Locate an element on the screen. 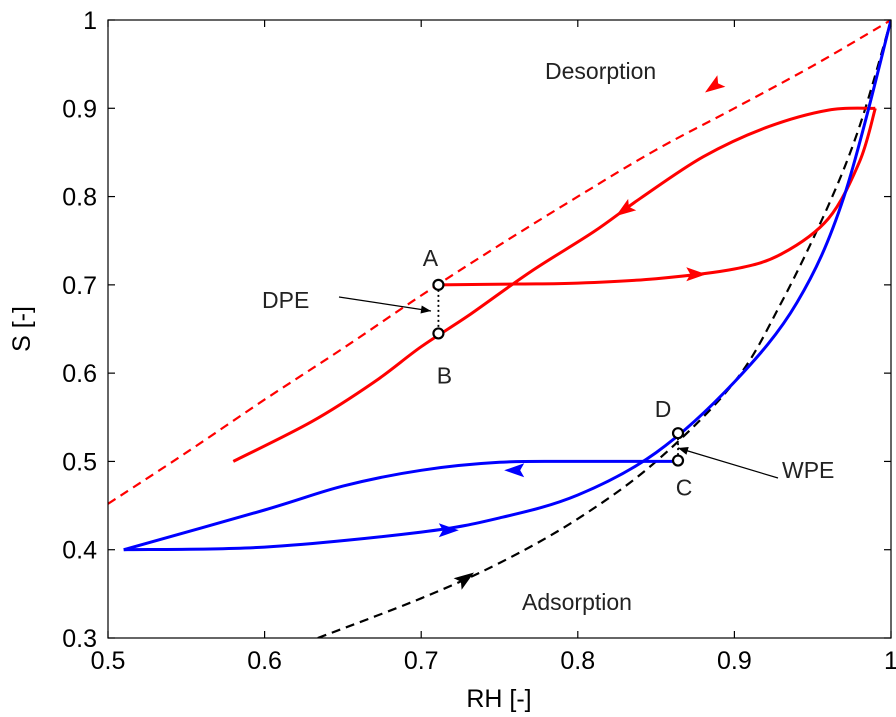  direction-arrow-wetting-scanning is located at coordinates (448, 530).